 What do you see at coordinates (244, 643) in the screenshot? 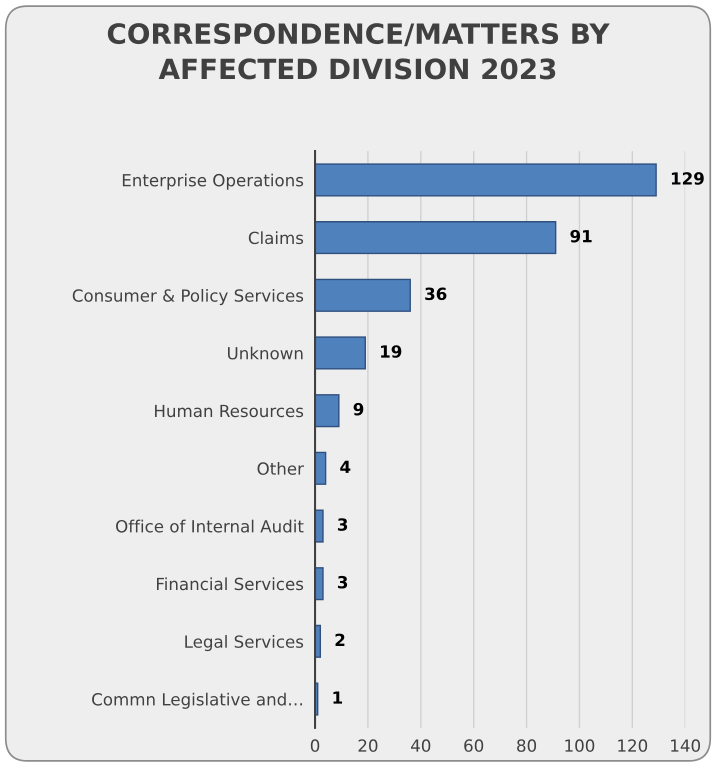
I see `y-tick-label: Legal Services` at bounding box center [244, 643].